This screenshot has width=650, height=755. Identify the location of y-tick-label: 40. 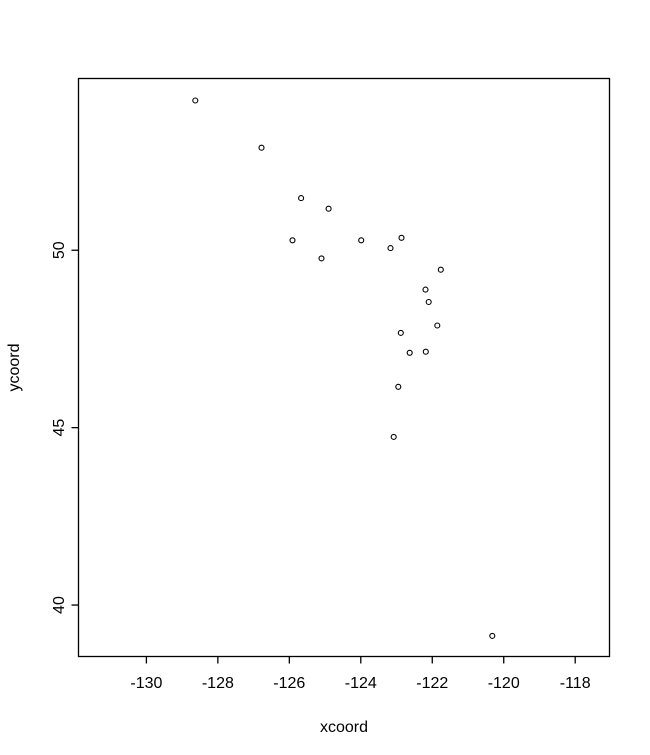
(59, 605).